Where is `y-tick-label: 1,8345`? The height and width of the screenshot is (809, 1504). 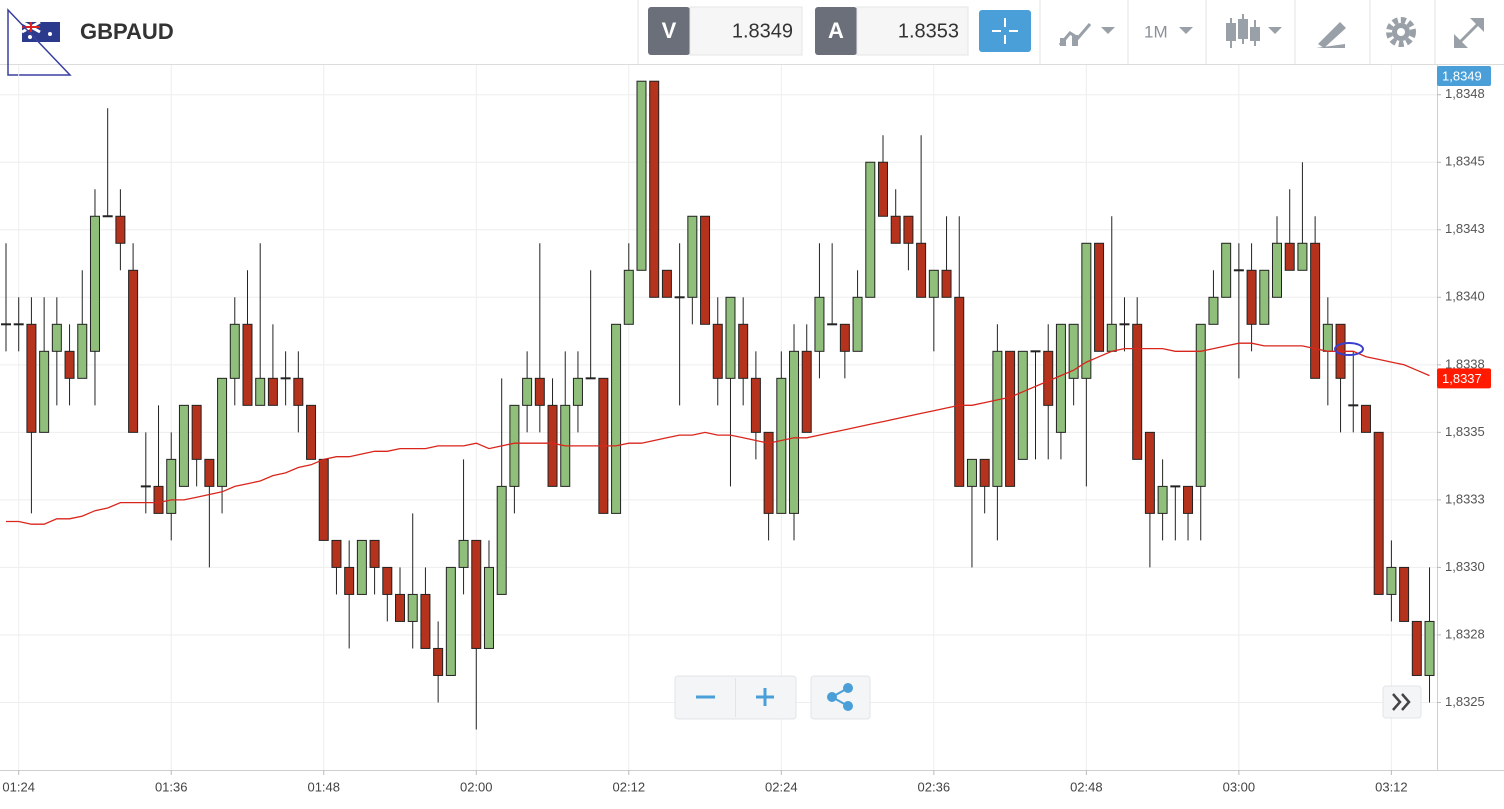 y-tick-label: 1,8345 is located at coordinates (1465, 161).